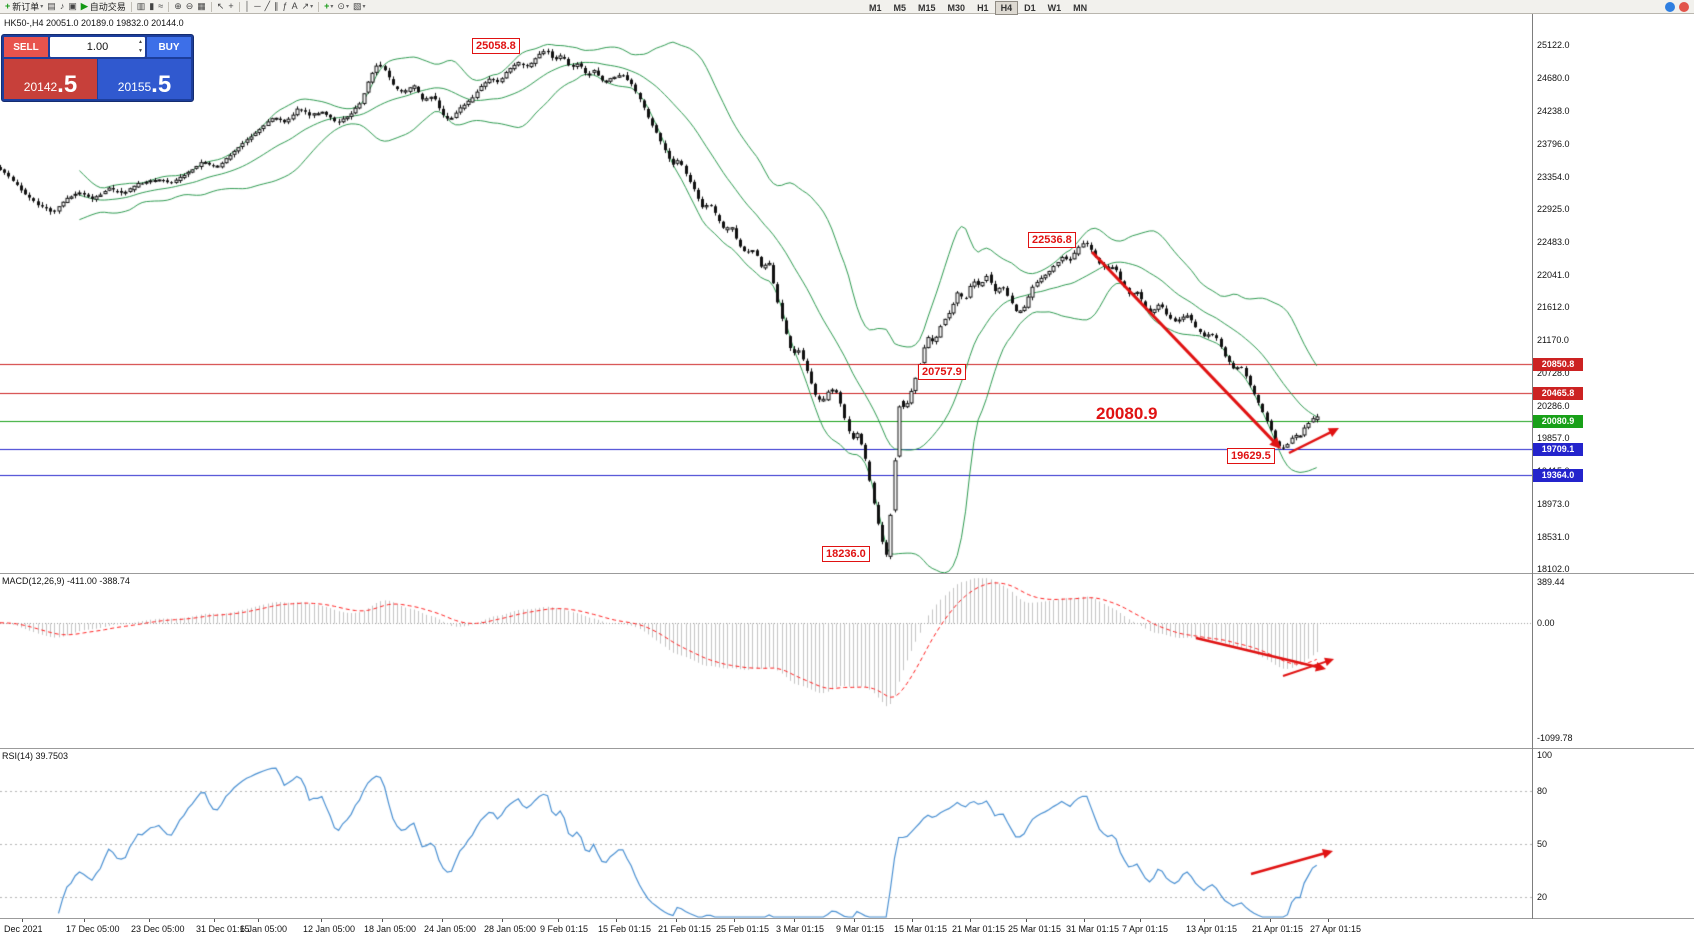 The image size is (1694, 938). Describe the element at coordinates (35, 756) in the screenshot. I see `rsi-indicator-label: RSI(14) 39.7503` at that location.